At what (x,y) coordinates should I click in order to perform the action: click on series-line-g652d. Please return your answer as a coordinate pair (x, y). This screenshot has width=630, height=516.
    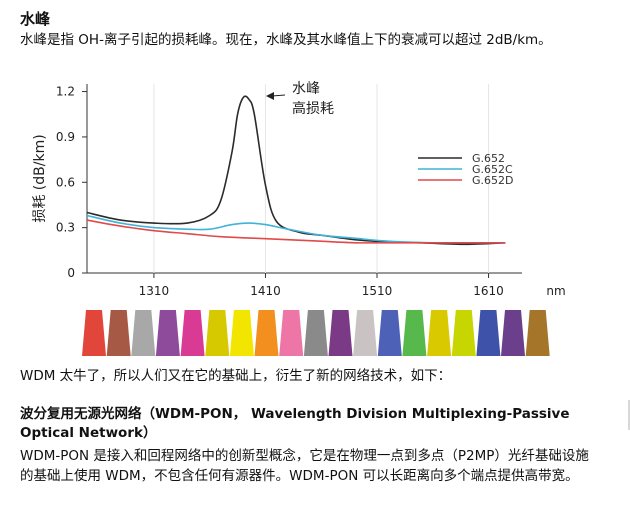
    Looking at the image, I should click on (296, 231).